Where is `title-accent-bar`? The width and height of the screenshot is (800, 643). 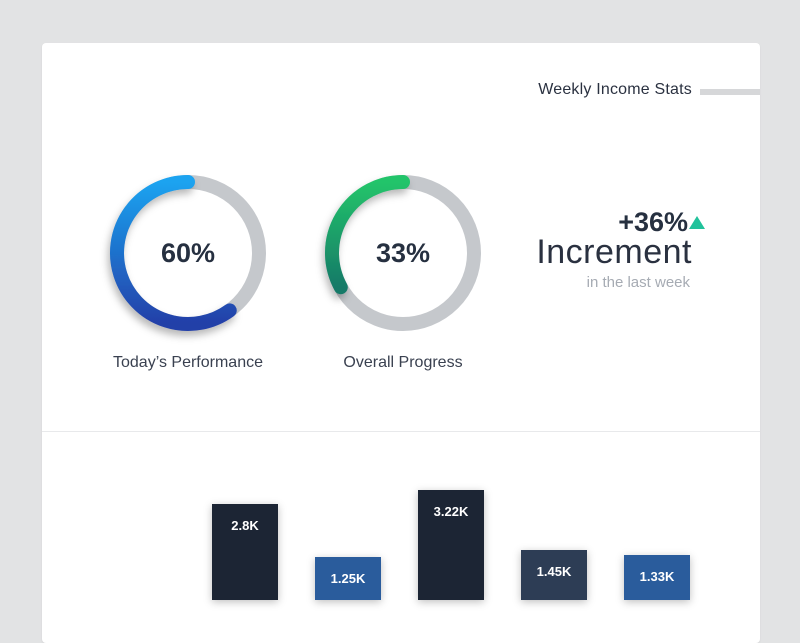
title-accent-bar is located at coordinates (730, 92).